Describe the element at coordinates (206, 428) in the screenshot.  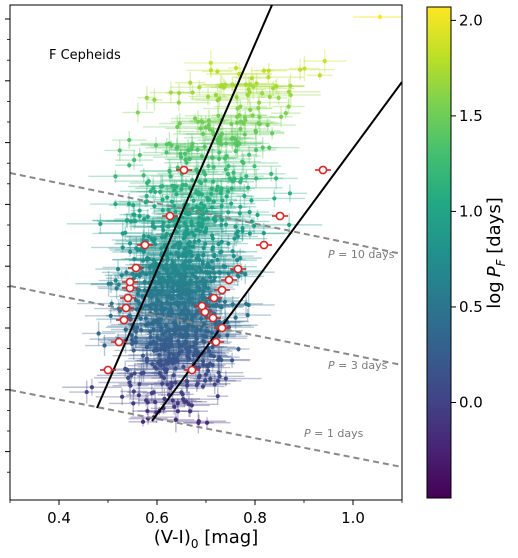
I see `period-line` at that location.